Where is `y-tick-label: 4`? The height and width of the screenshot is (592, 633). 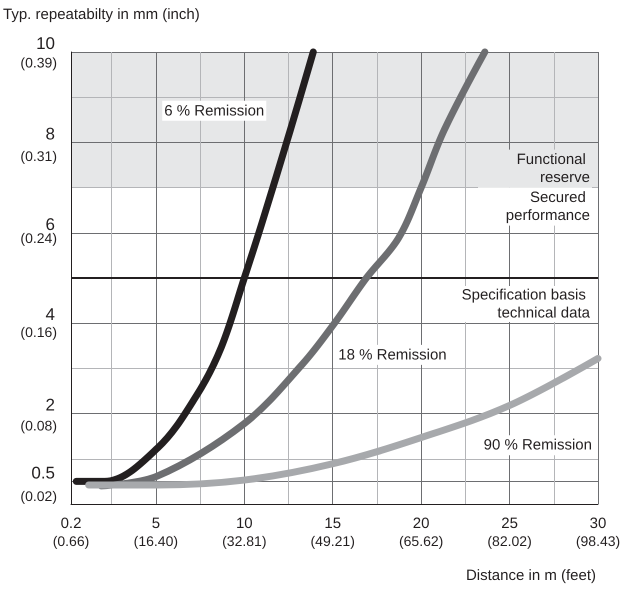
y-tick-label: 4 is located at coordinates (50, 314).